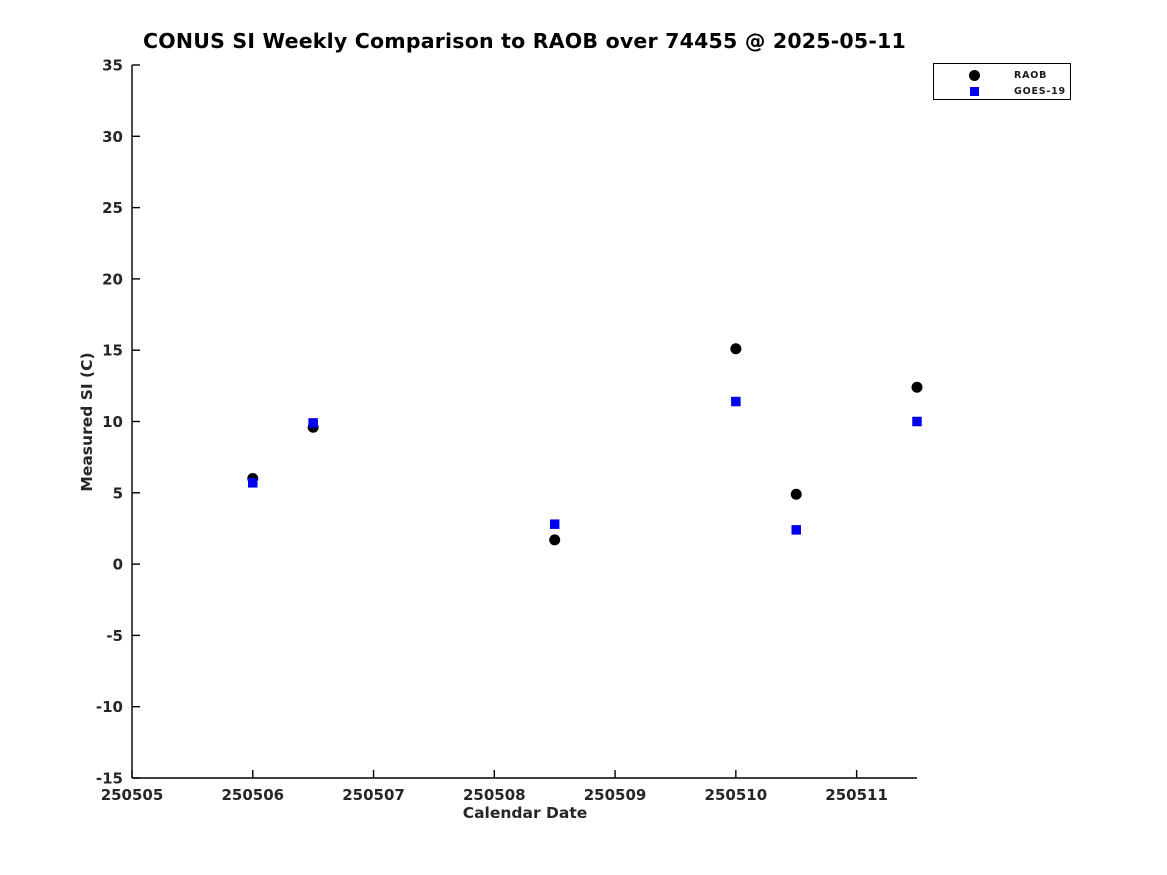 Image resolution: width=1167 pixels, height=875 pixels. Describe the element at coordinates (112, 208) in the screenshot. I see `y-tick-label: 25` at that location.